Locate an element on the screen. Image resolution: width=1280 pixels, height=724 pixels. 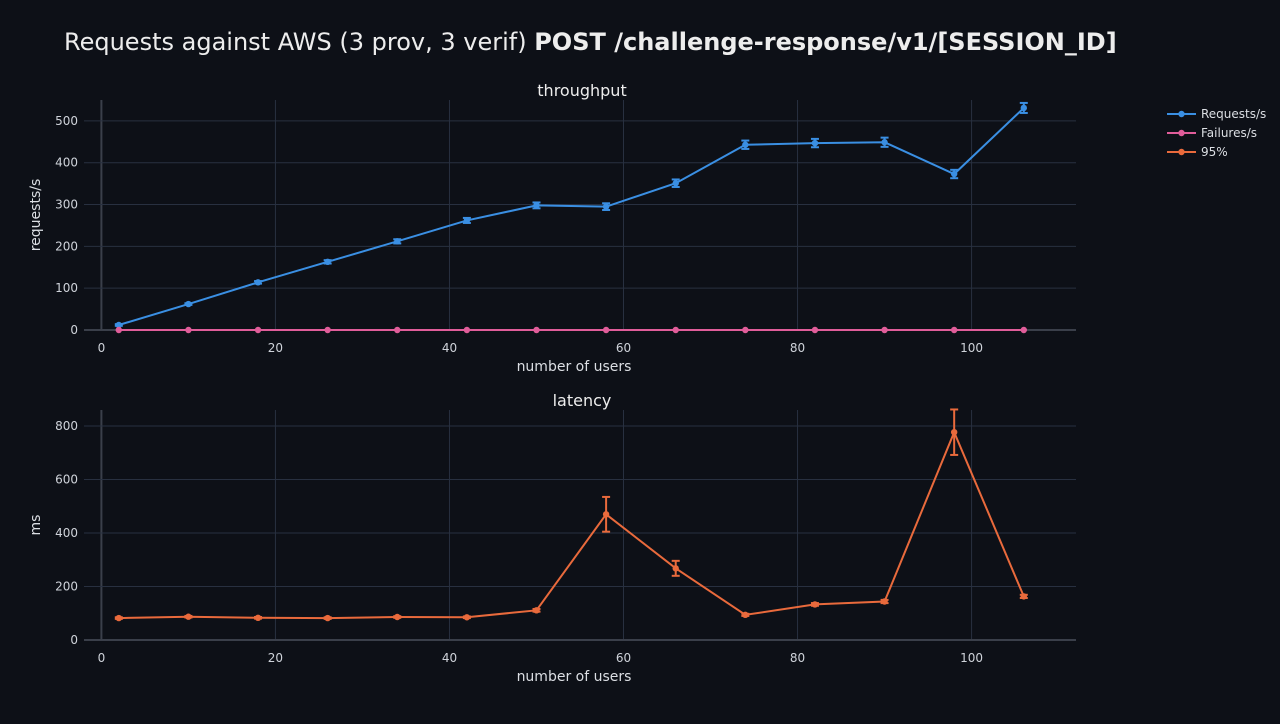
y-tick-label: 800 is located at coordinates (66, 426).